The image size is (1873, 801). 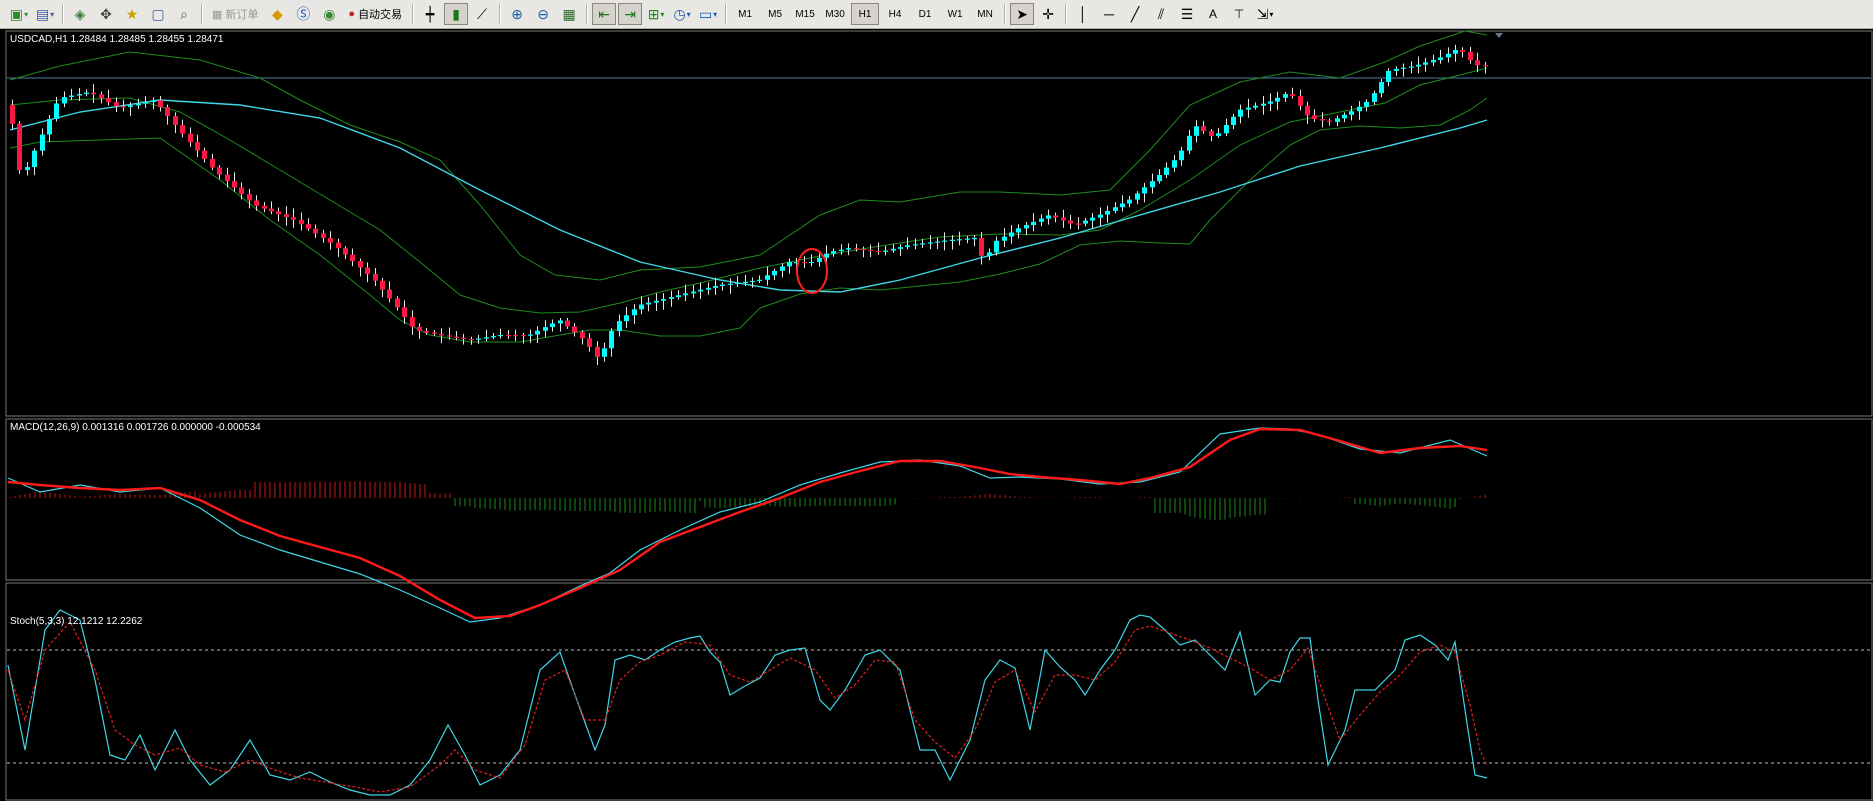 What do you see at coordinates (925, 14) in the screenshot?
I see `timeframe-d1: D1` at bounding box center [925, 14].